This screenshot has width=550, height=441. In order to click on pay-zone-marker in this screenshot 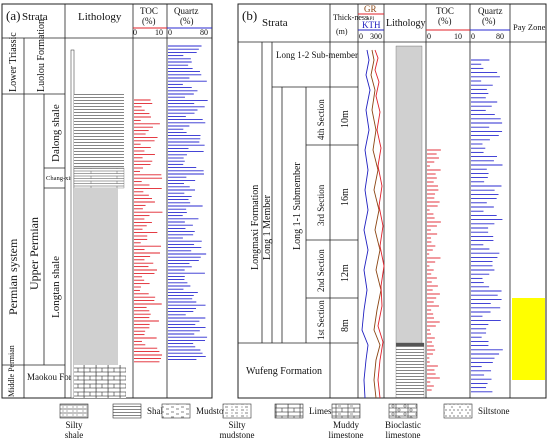, I will do `click(528, 339)`.